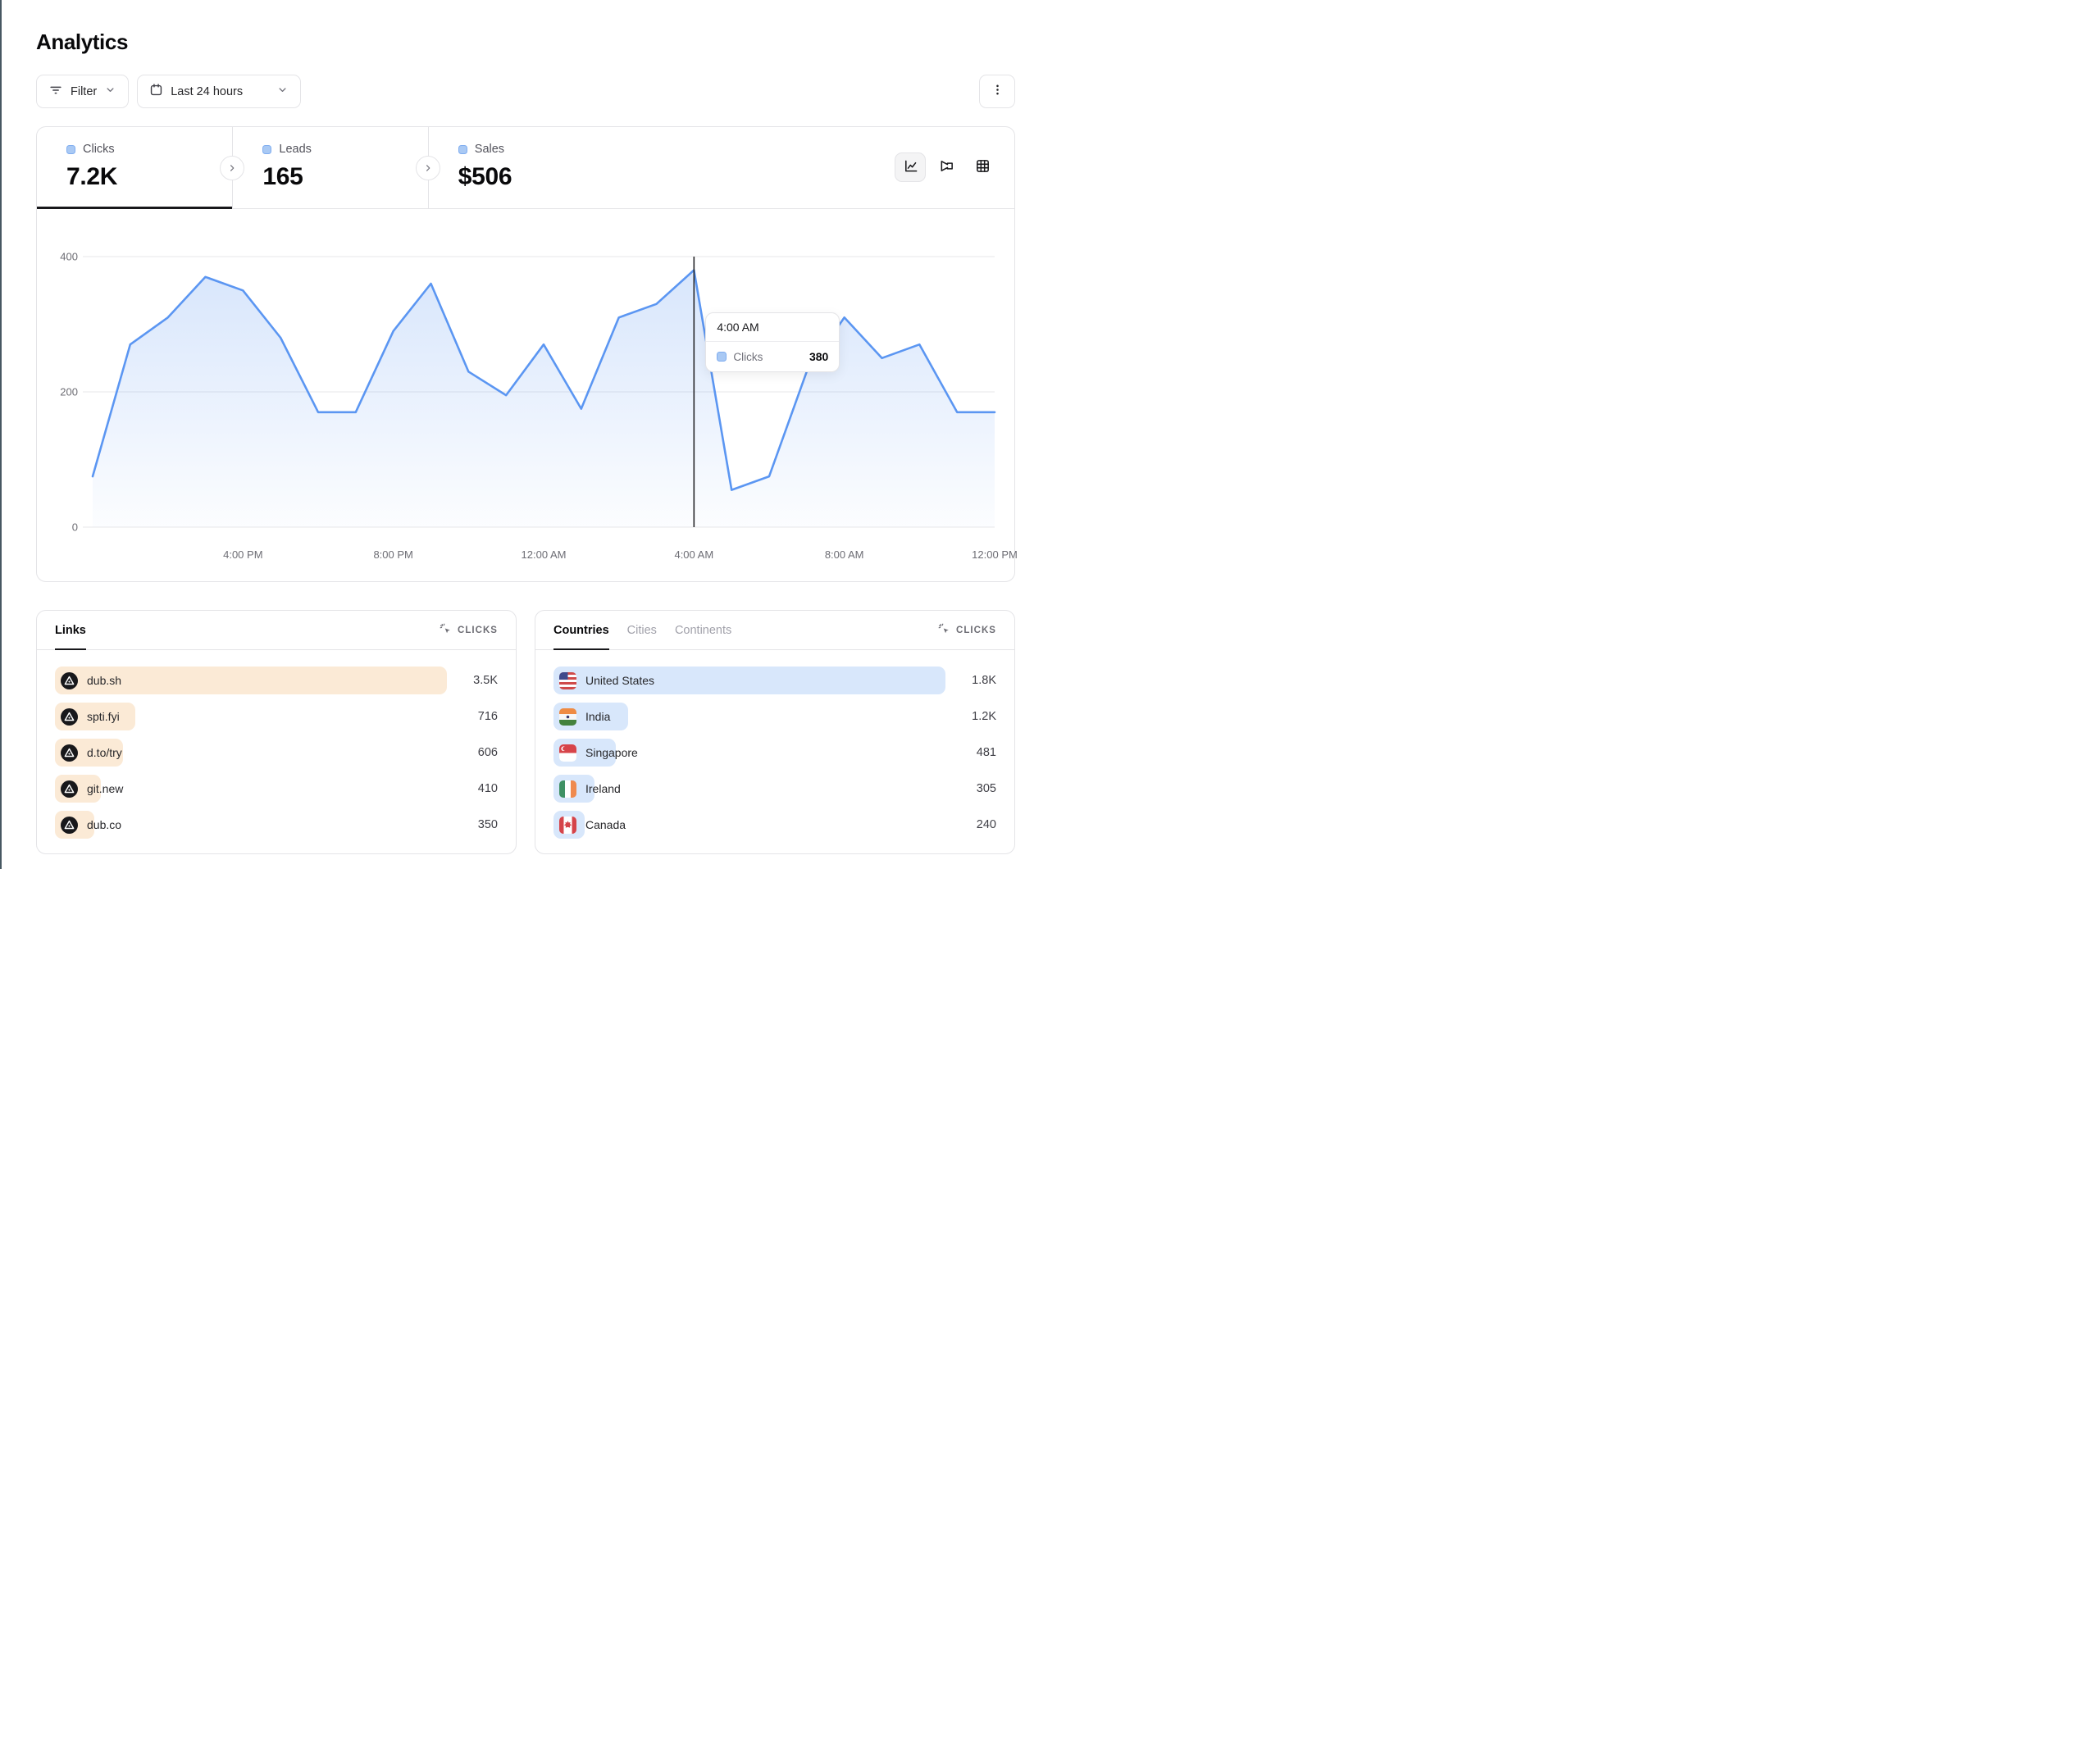 The height and width of the screenshot is (1738, 2100). Describe the element at coordinates (984, 716) in the screenshot. I see `item-value: 1.2K` at that location.